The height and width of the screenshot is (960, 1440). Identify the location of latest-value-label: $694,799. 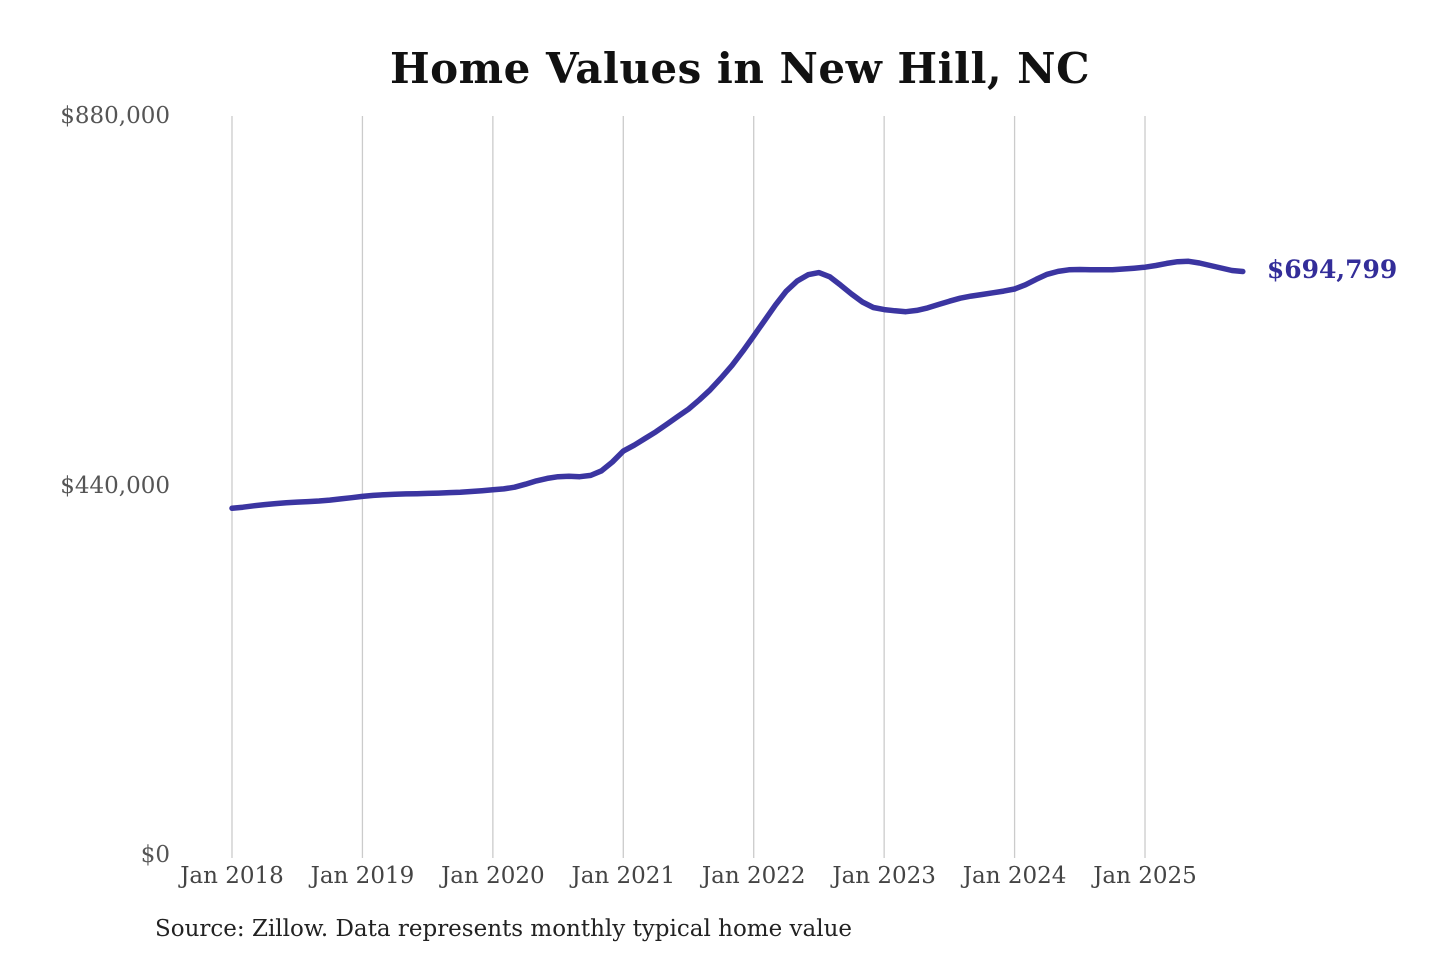
(1332, 269).